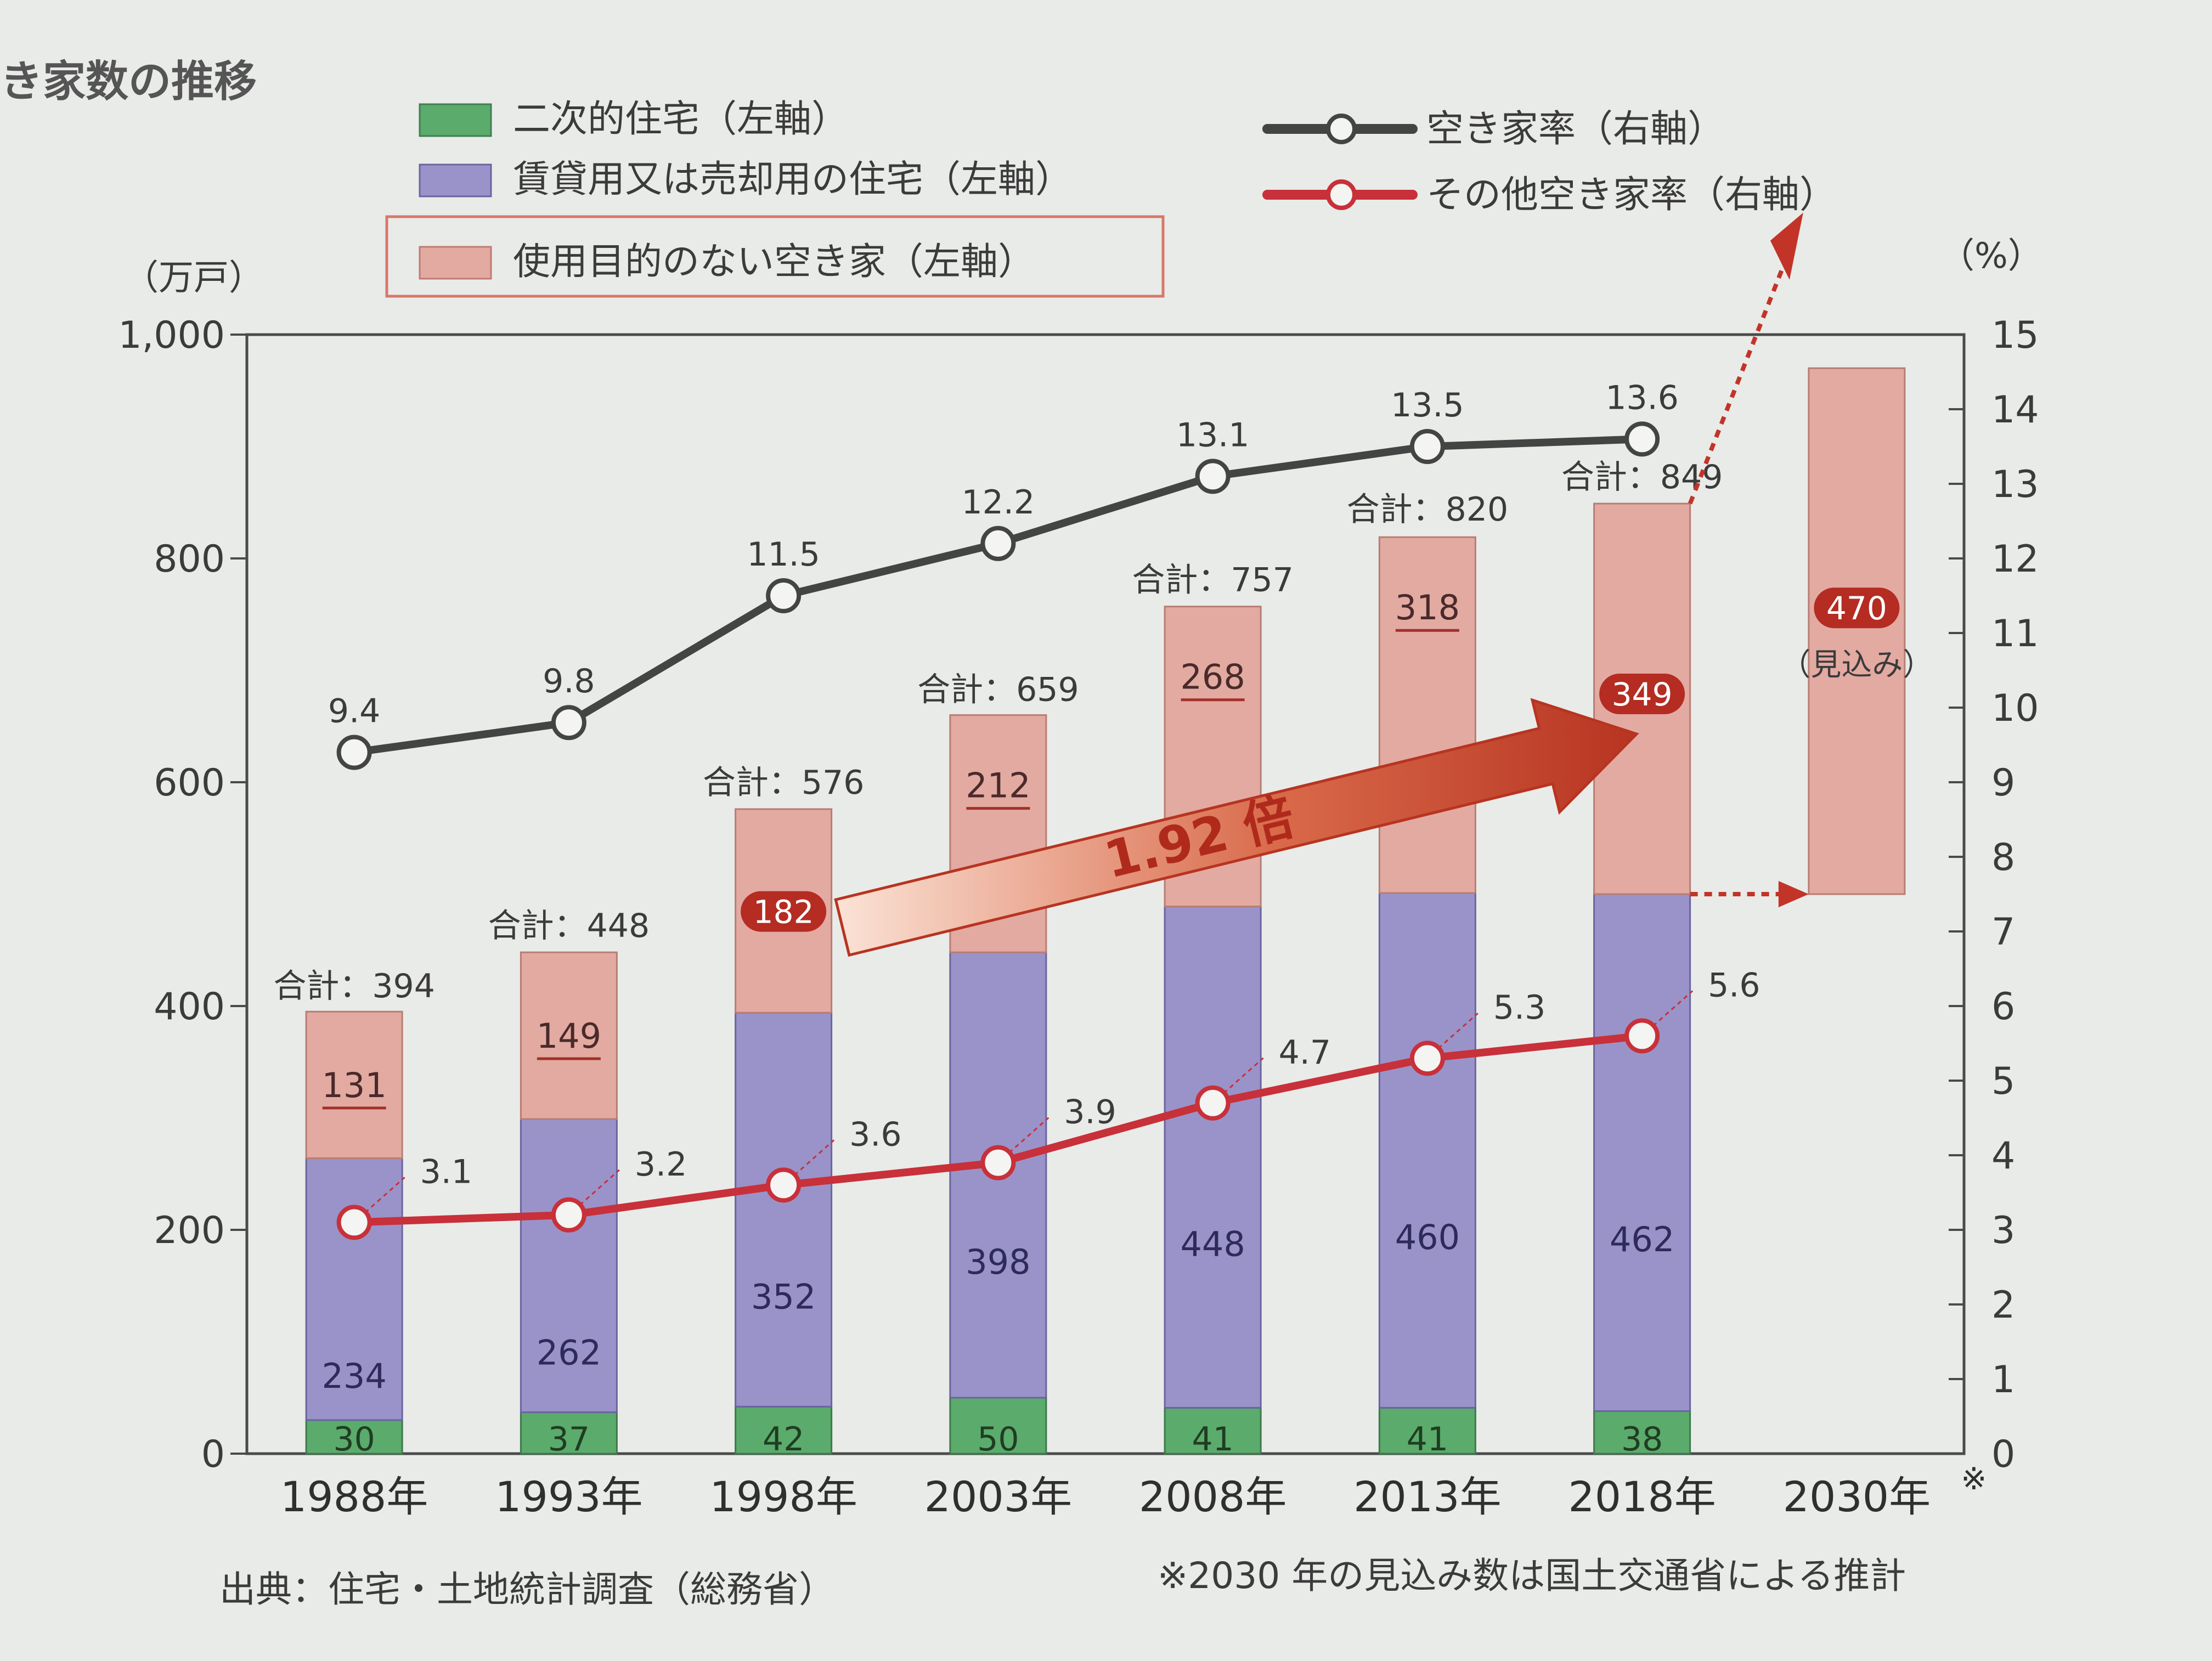  Describe the element at coordinates (783, 1296) in the screenshot. I see `bar-value-rental: 352` at that location.